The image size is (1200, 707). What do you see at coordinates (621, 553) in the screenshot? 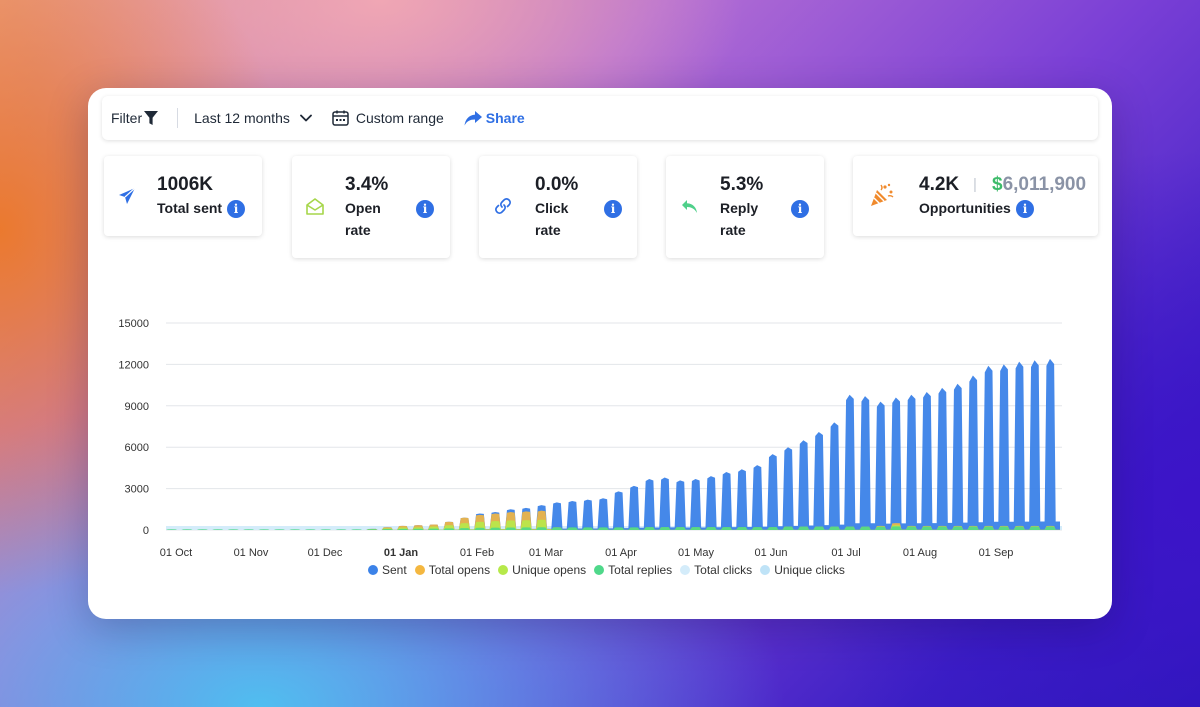
I see `x-tick-label: 01 Apr` at bounding box center [621, 553].